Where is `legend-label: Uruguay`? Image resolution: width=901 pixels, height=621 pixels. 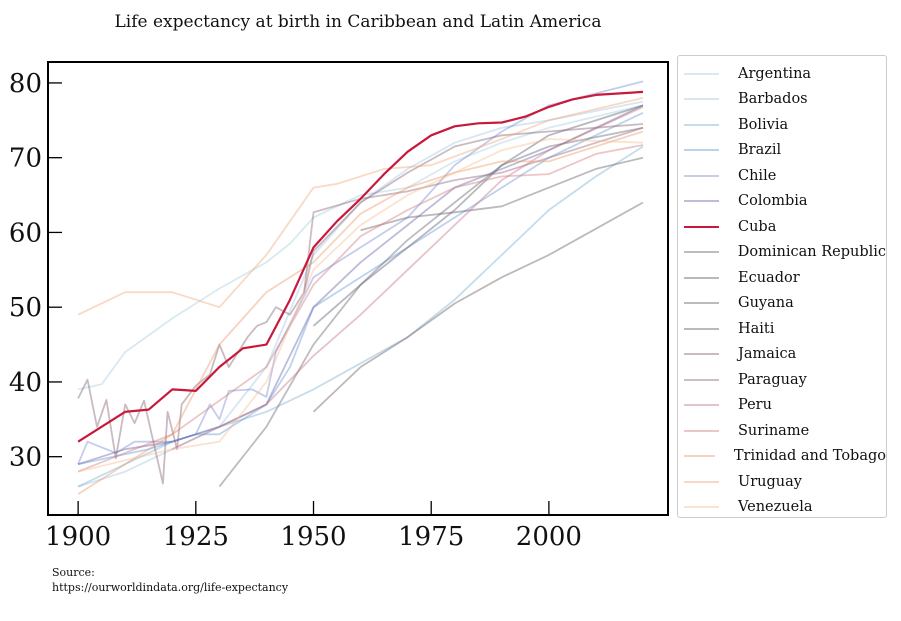
legend-label: Uruguay is located at coordinates (770, 481).